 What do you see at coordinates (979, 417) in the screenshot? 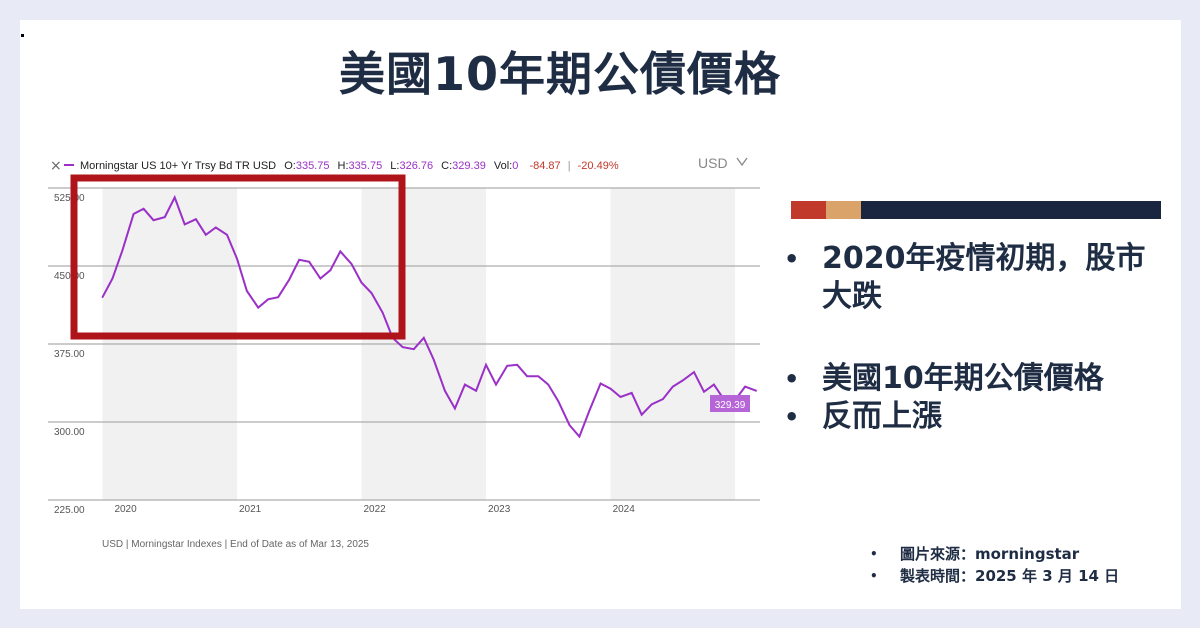
I see `bullet-3: 反而上漲` at bounding box center [979, 417].